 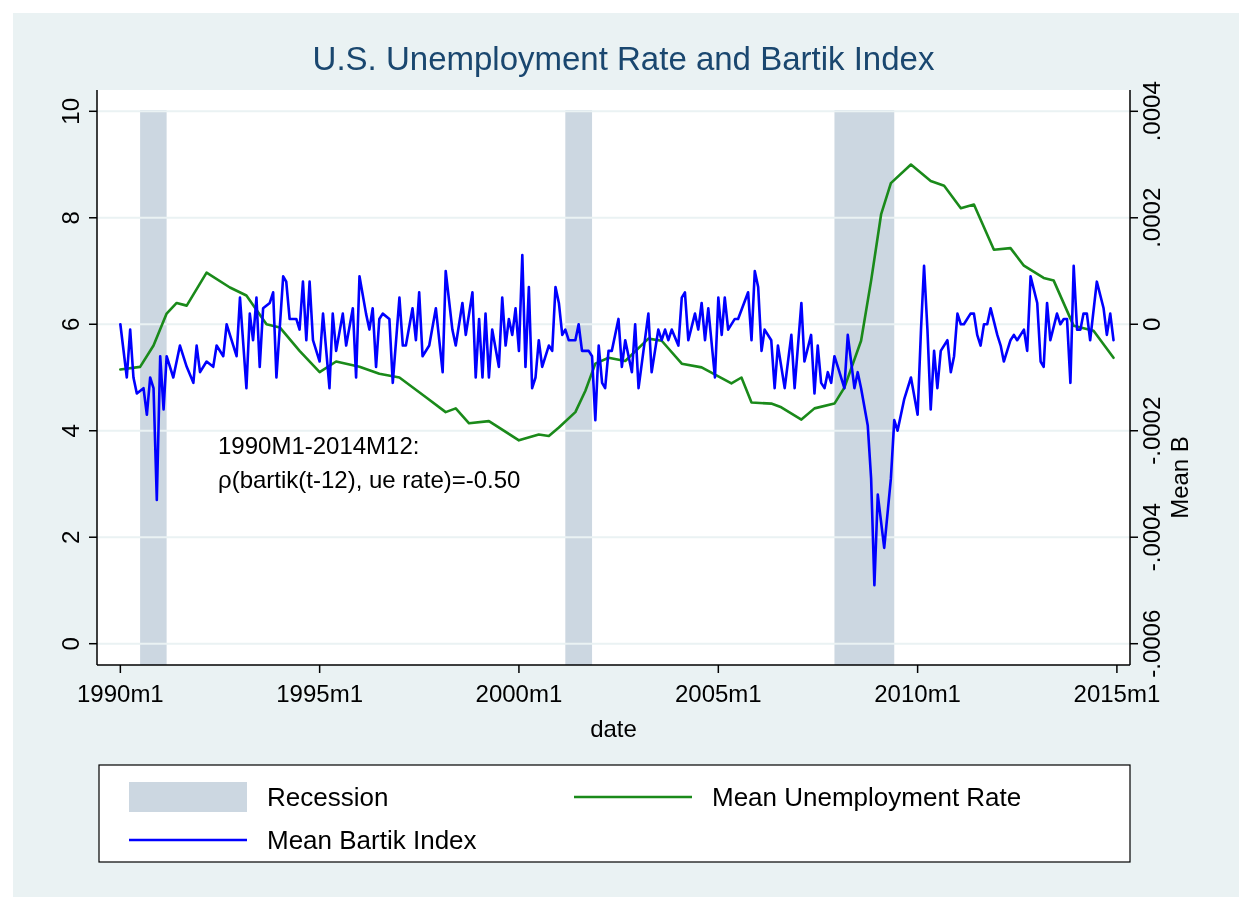 What do you see at coordinates (120, 693) in the screenshot?
I see `x-tick-label: 1990m1` at bounding box center [120, 693].